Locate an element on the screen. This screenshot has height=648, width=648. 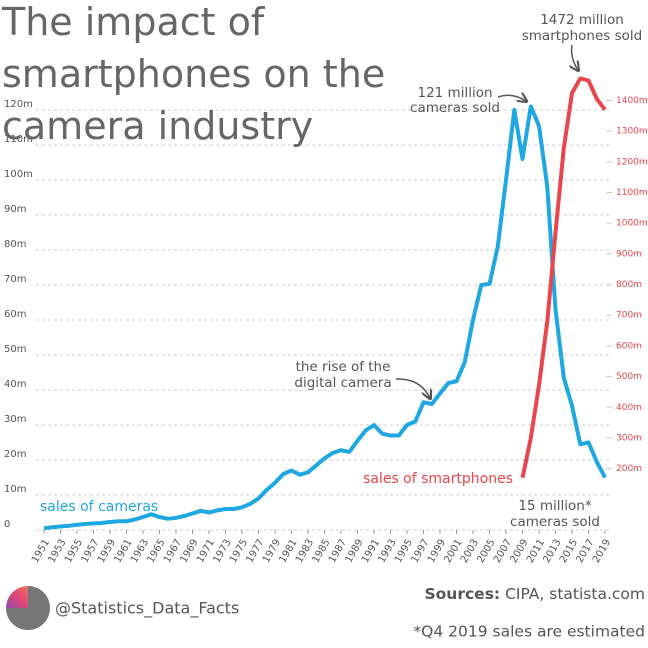
annotation: 1472 million is located at coordinates (582, 20).